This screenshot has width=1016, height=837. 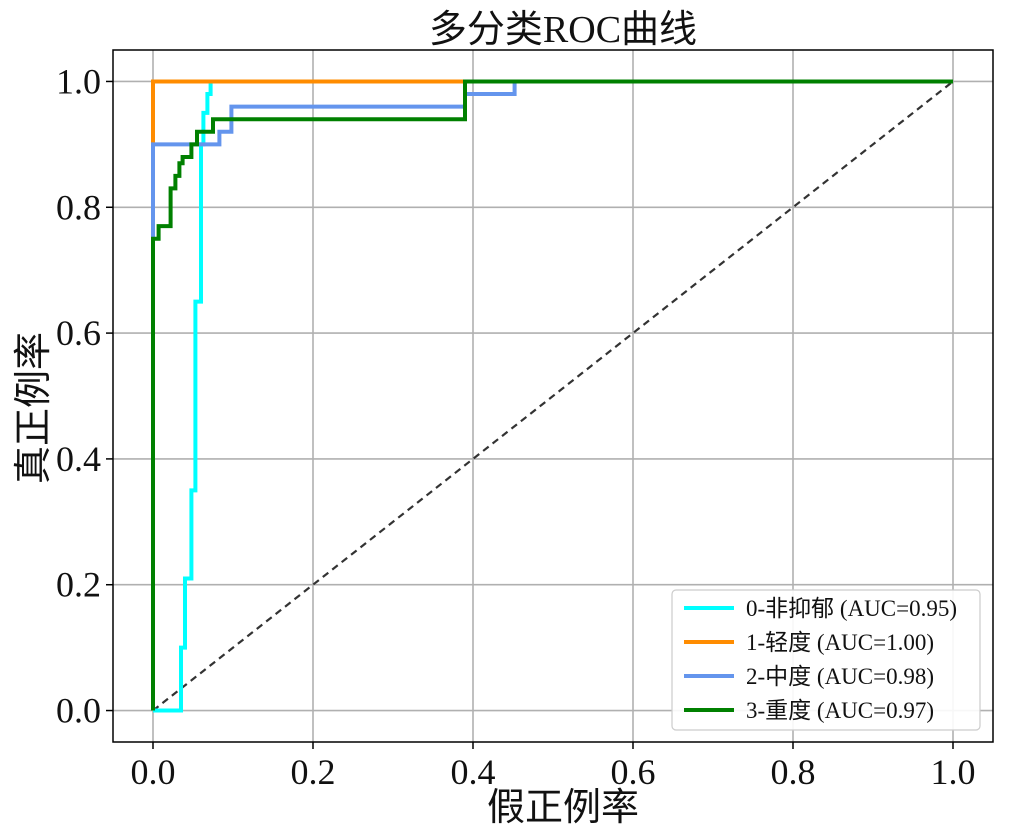 What do you see at coordinates (840, 710) in the screenshot?
I see `legend-label: 3-重度 (AUC=0.97)` at bounding box center [840, 710].